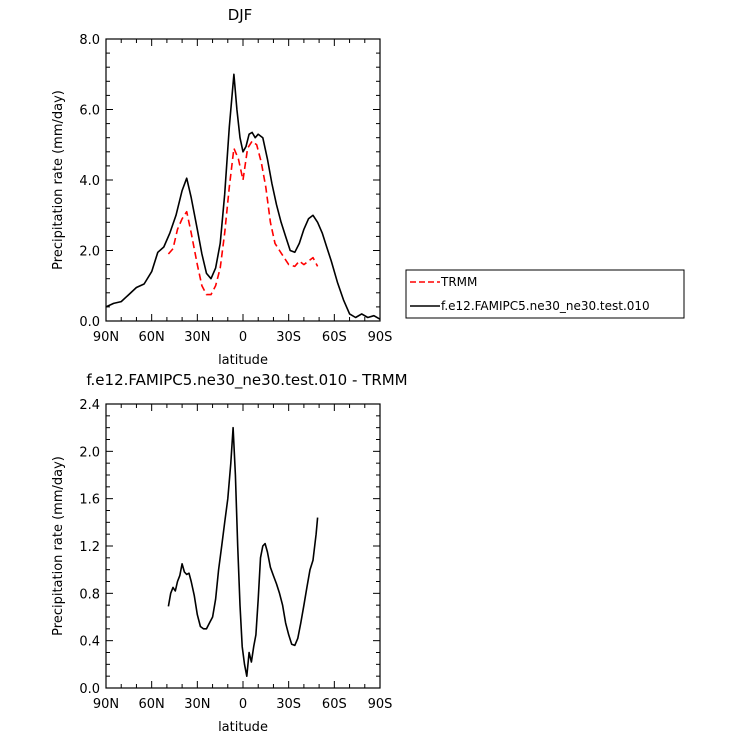 This screenshot has width=733, height=738. I want to click on series-line-difference, so click(243, 552).